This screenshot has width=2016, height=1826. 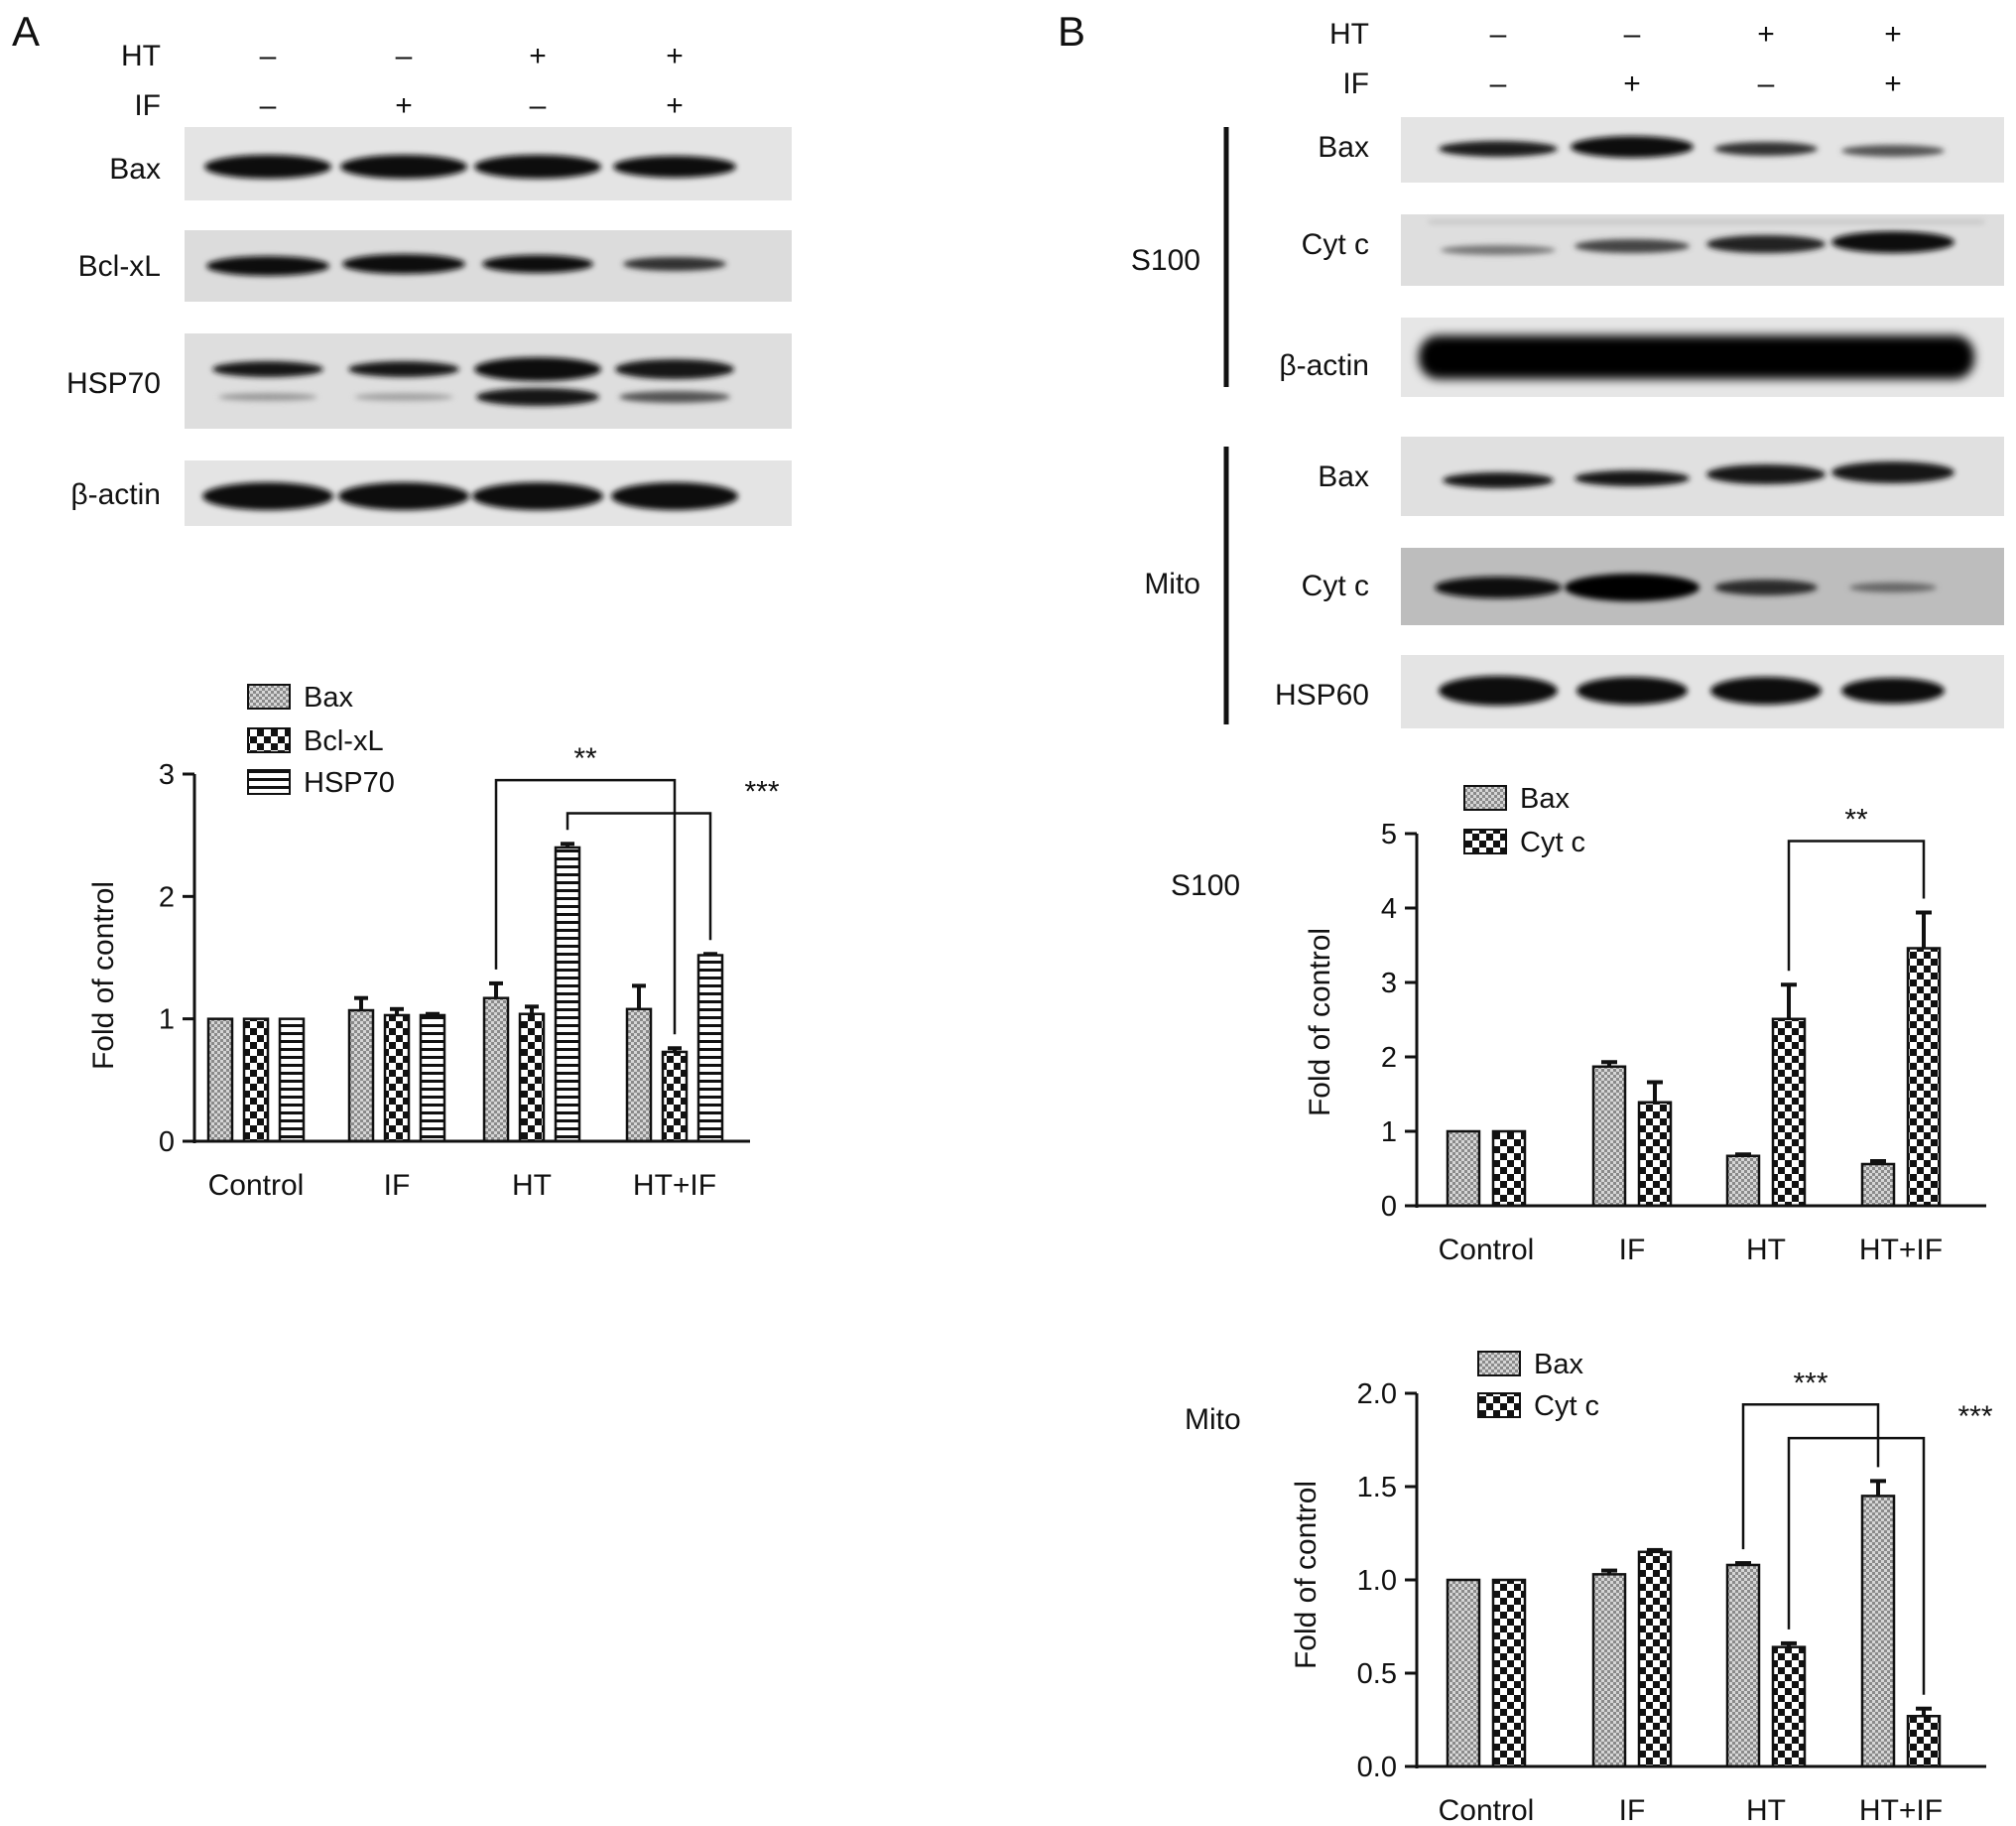 I want to click on panel-a: A HT IF – – + + – + – + Bax Bcl-xL, so click(x=402, y=267).